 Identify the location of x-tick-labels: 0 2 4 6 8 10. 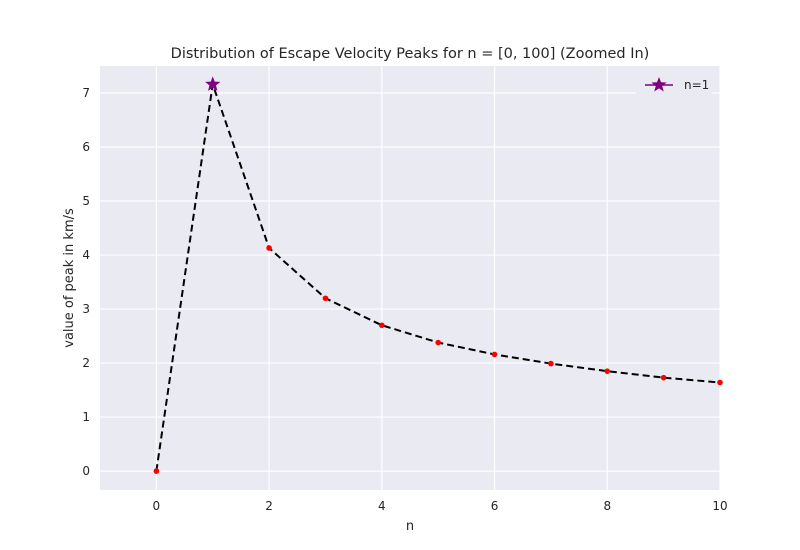
(440, 506).